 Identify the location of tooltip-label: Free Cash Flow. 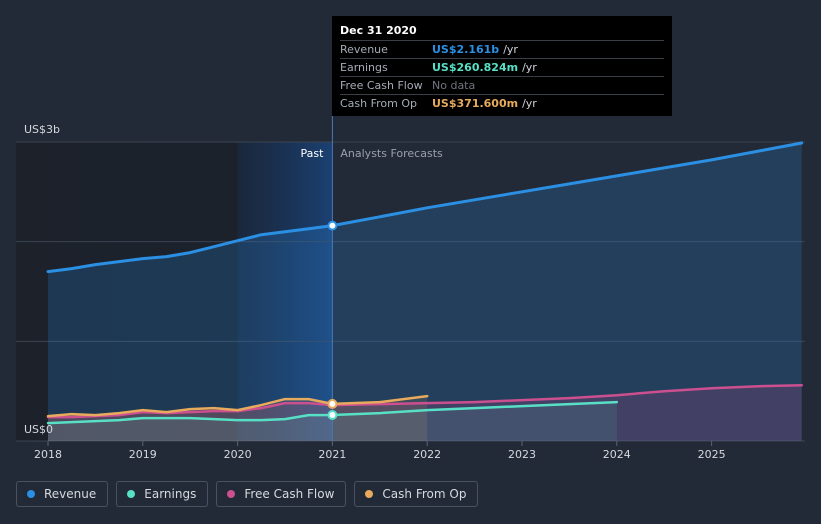
(381, 85).